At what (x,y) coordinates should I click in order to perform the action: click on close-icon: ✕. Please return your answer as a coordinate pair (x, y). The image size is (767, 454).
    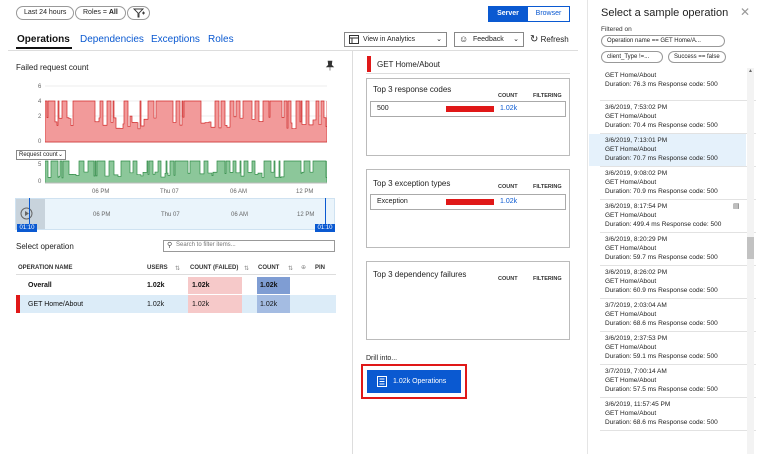
    Looking at the image, I should click on (745, 12).